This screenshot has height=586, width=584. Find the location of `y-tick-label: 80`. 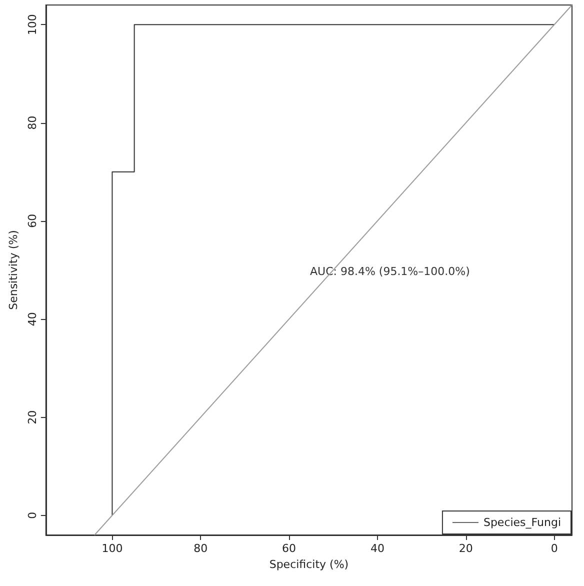

y-tick-label: 80 is located at coordinates (32, 123).